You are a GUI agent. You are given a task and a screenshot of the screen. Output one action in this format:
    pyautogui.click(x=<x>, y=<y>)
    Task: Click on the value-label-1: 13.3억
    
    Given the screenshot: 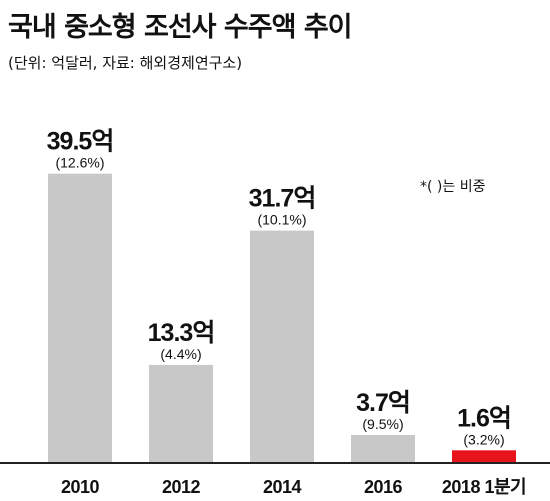 What is the action you would take?
    pyautogui.click(x=181, y=333)
    